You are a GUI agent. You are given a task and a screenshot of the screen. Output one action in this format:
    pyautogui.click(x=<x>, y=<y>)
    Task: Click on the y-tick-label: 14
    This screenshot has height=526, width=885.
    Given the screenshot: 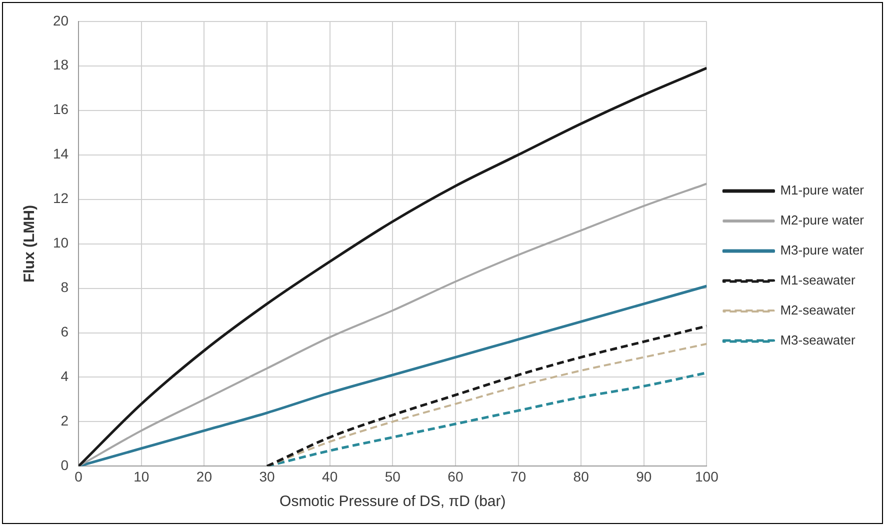 What is the action you would take?
    pyautogui.click(x=60, y=154)
    